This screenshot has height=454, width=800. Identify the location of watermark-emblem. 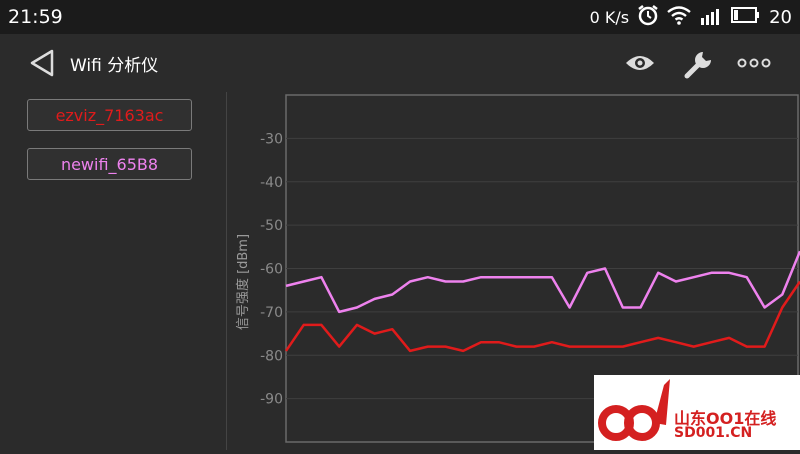
(634, 410).